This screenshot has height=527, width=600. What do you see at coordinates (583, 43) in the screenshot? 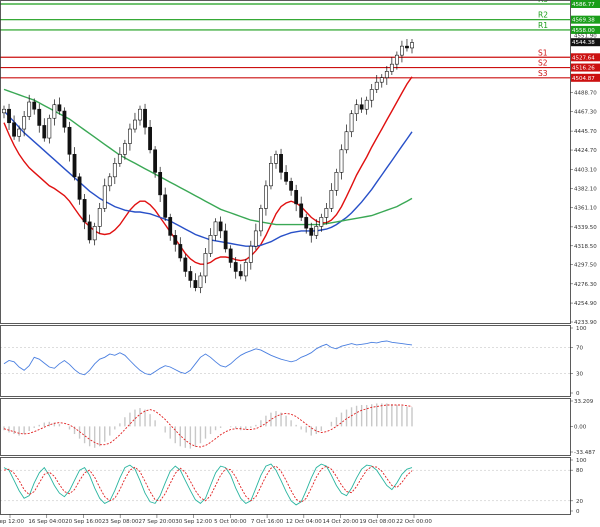
I see `last-price-tag: 4544.38` at bounding box center [583, 43].